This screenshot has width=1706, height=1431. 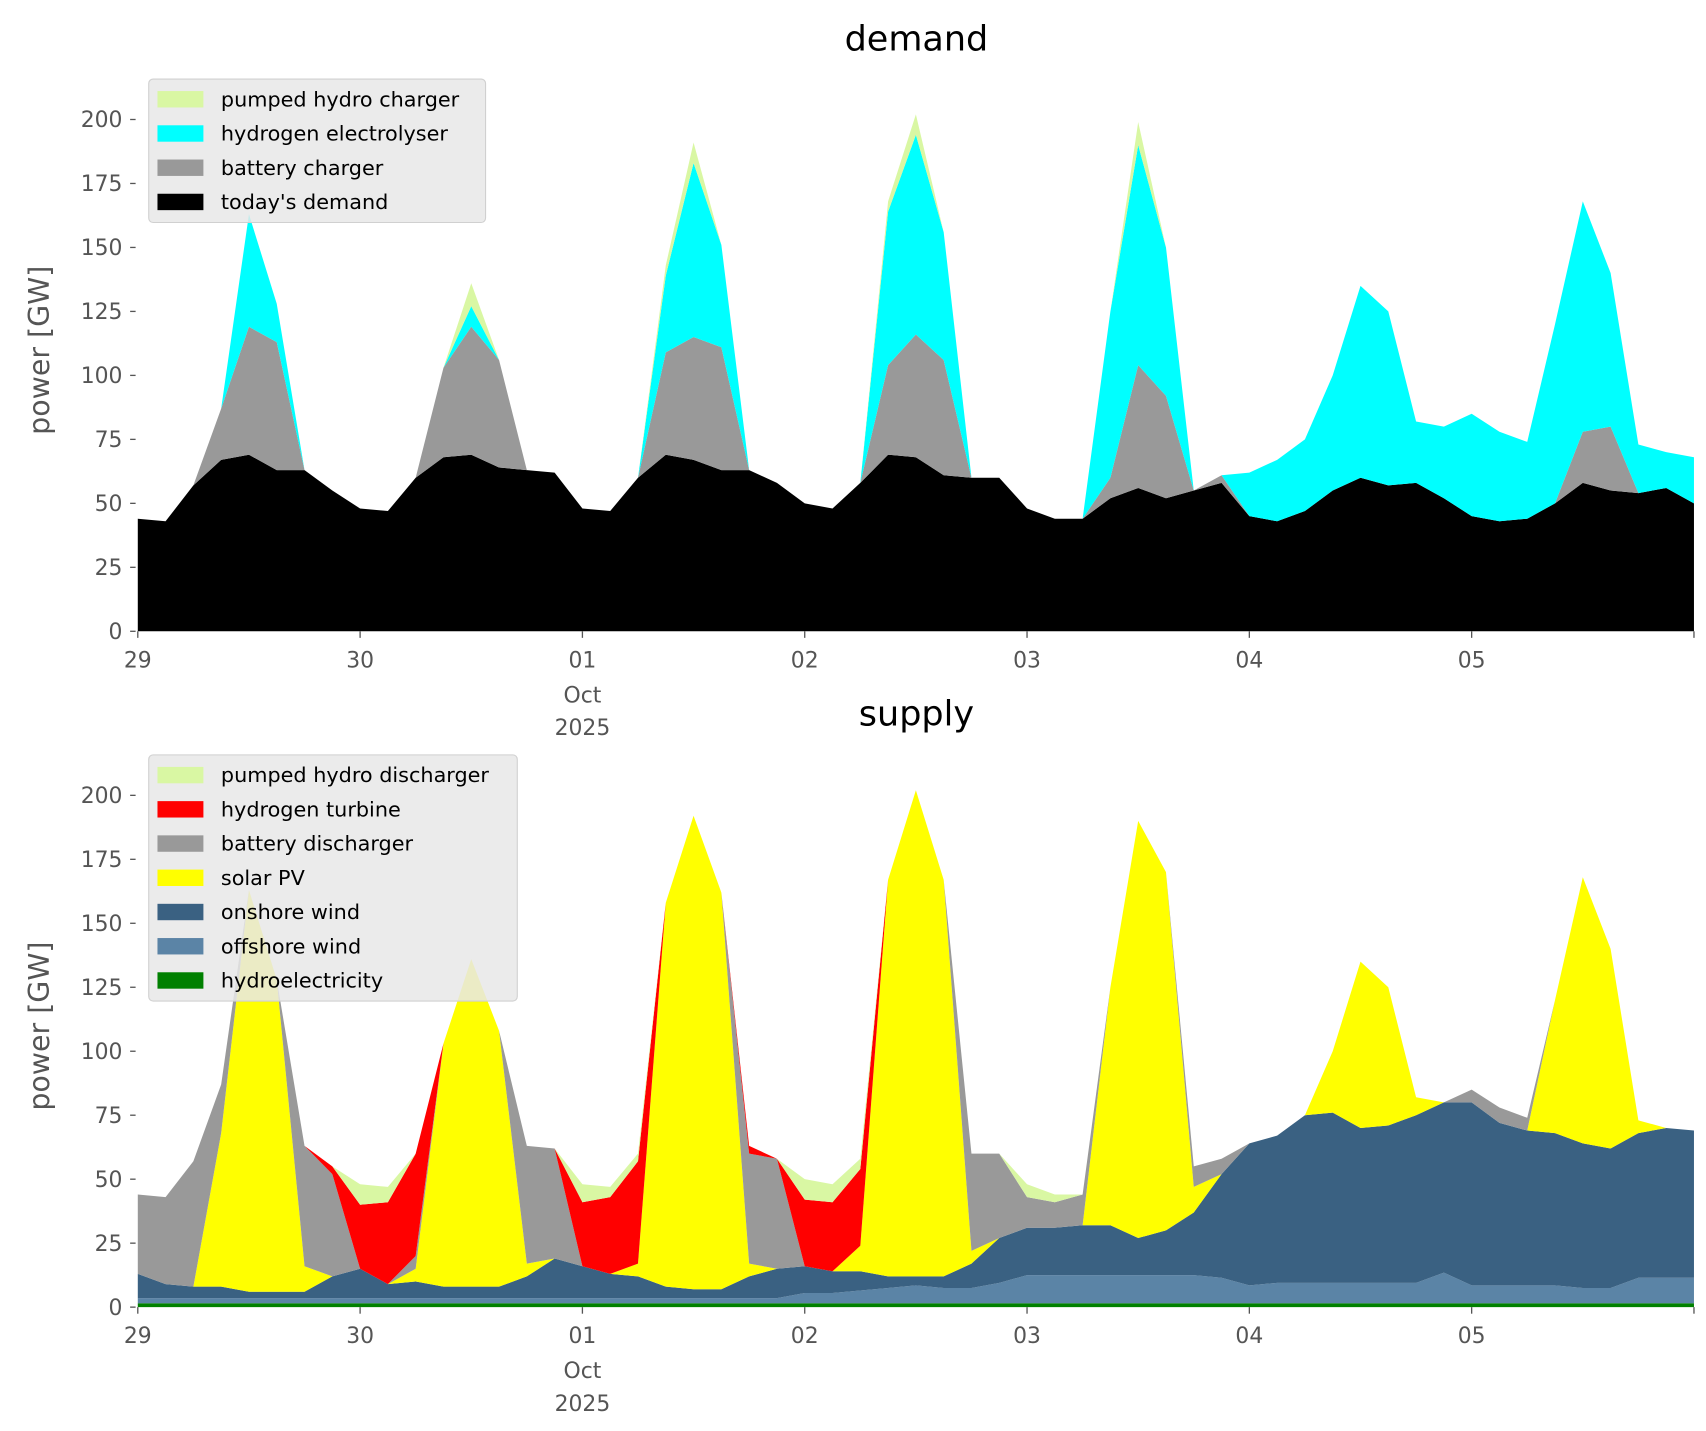 I want to click on legend-label: battery charger, so click(x=302, y=168).